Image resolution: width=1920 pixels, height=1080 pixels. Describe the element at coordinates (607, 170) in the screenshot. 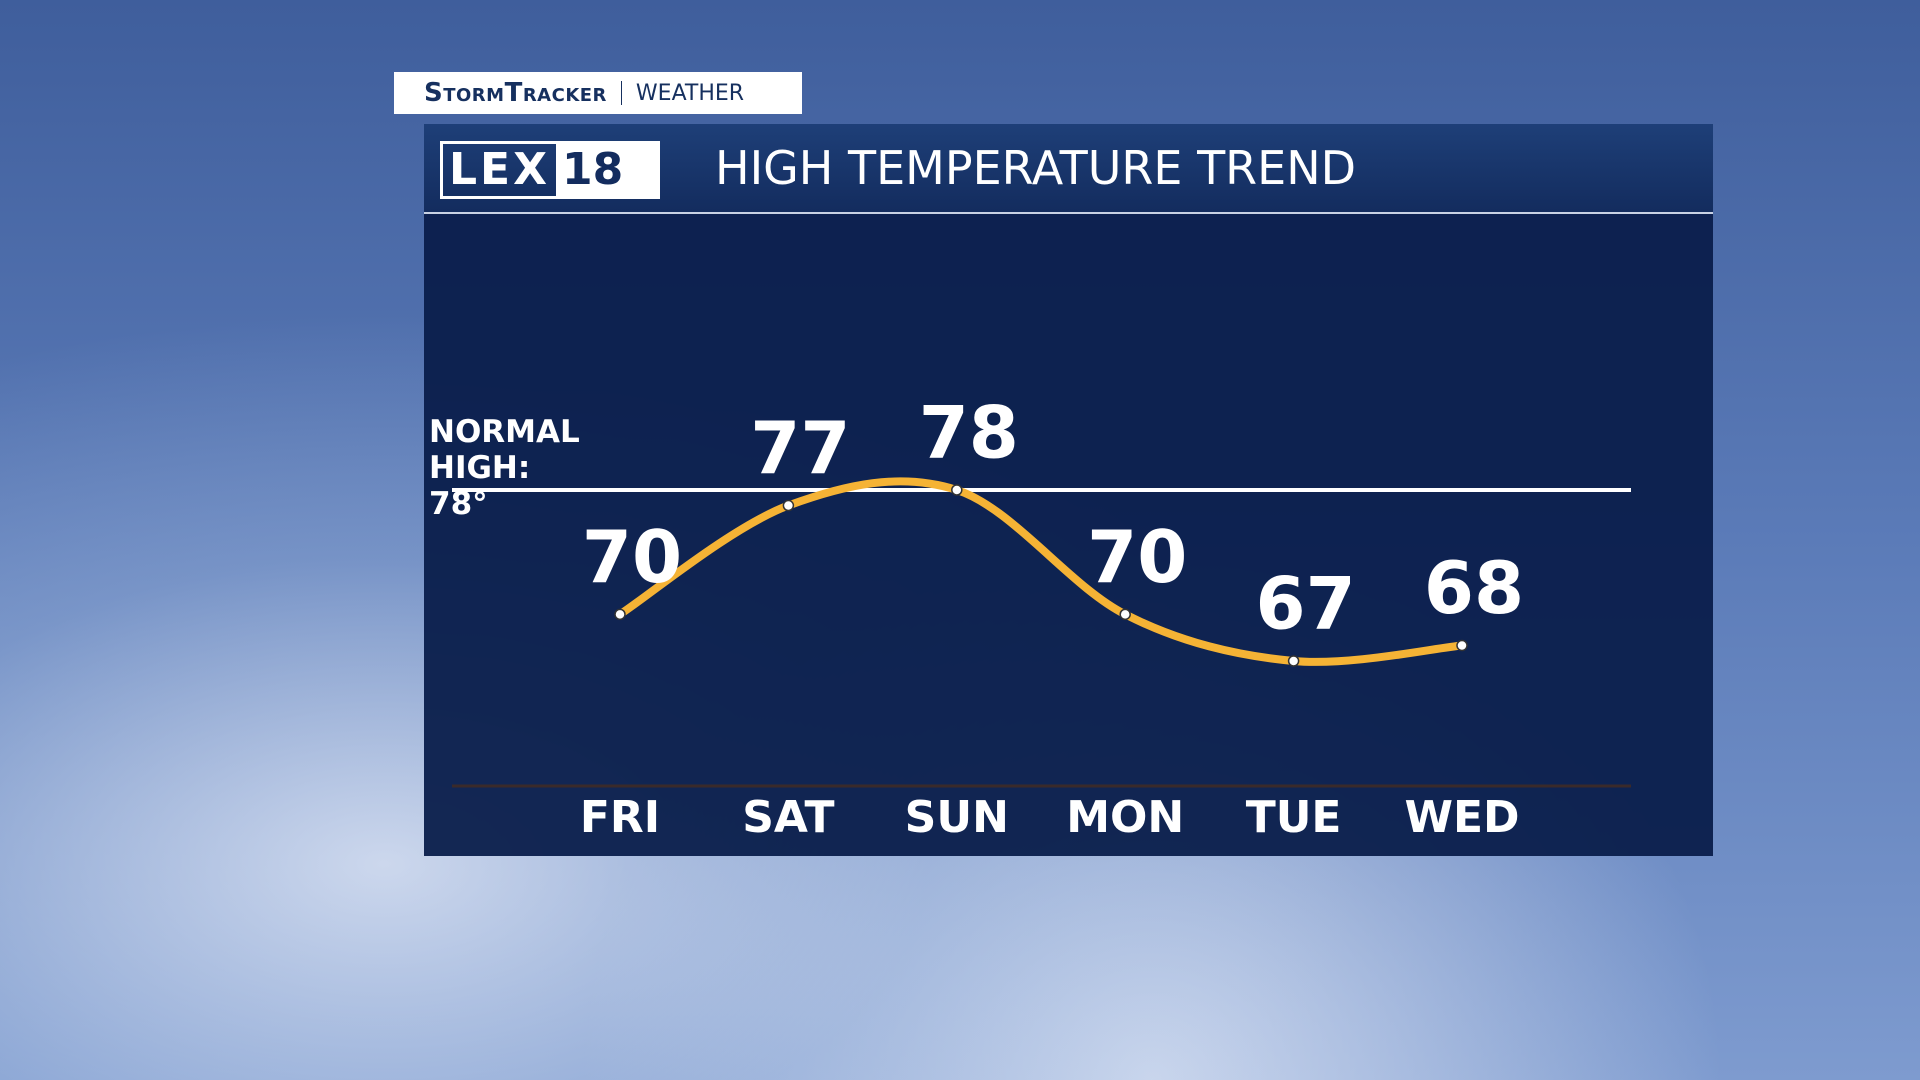

I see `logo-number: 18` at that location.